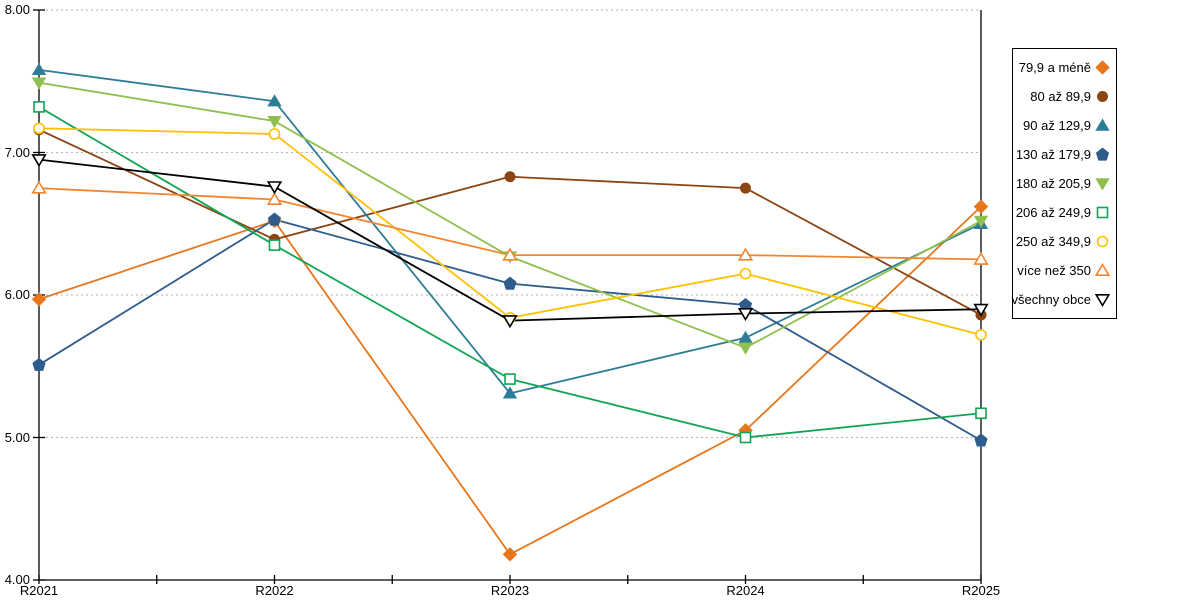 The width and height of the screenshot is (1200, 600). Describe the element at coordinates (1053, 154) in the screenshot. I see `legend-label: 130 až 179,9` at that location.